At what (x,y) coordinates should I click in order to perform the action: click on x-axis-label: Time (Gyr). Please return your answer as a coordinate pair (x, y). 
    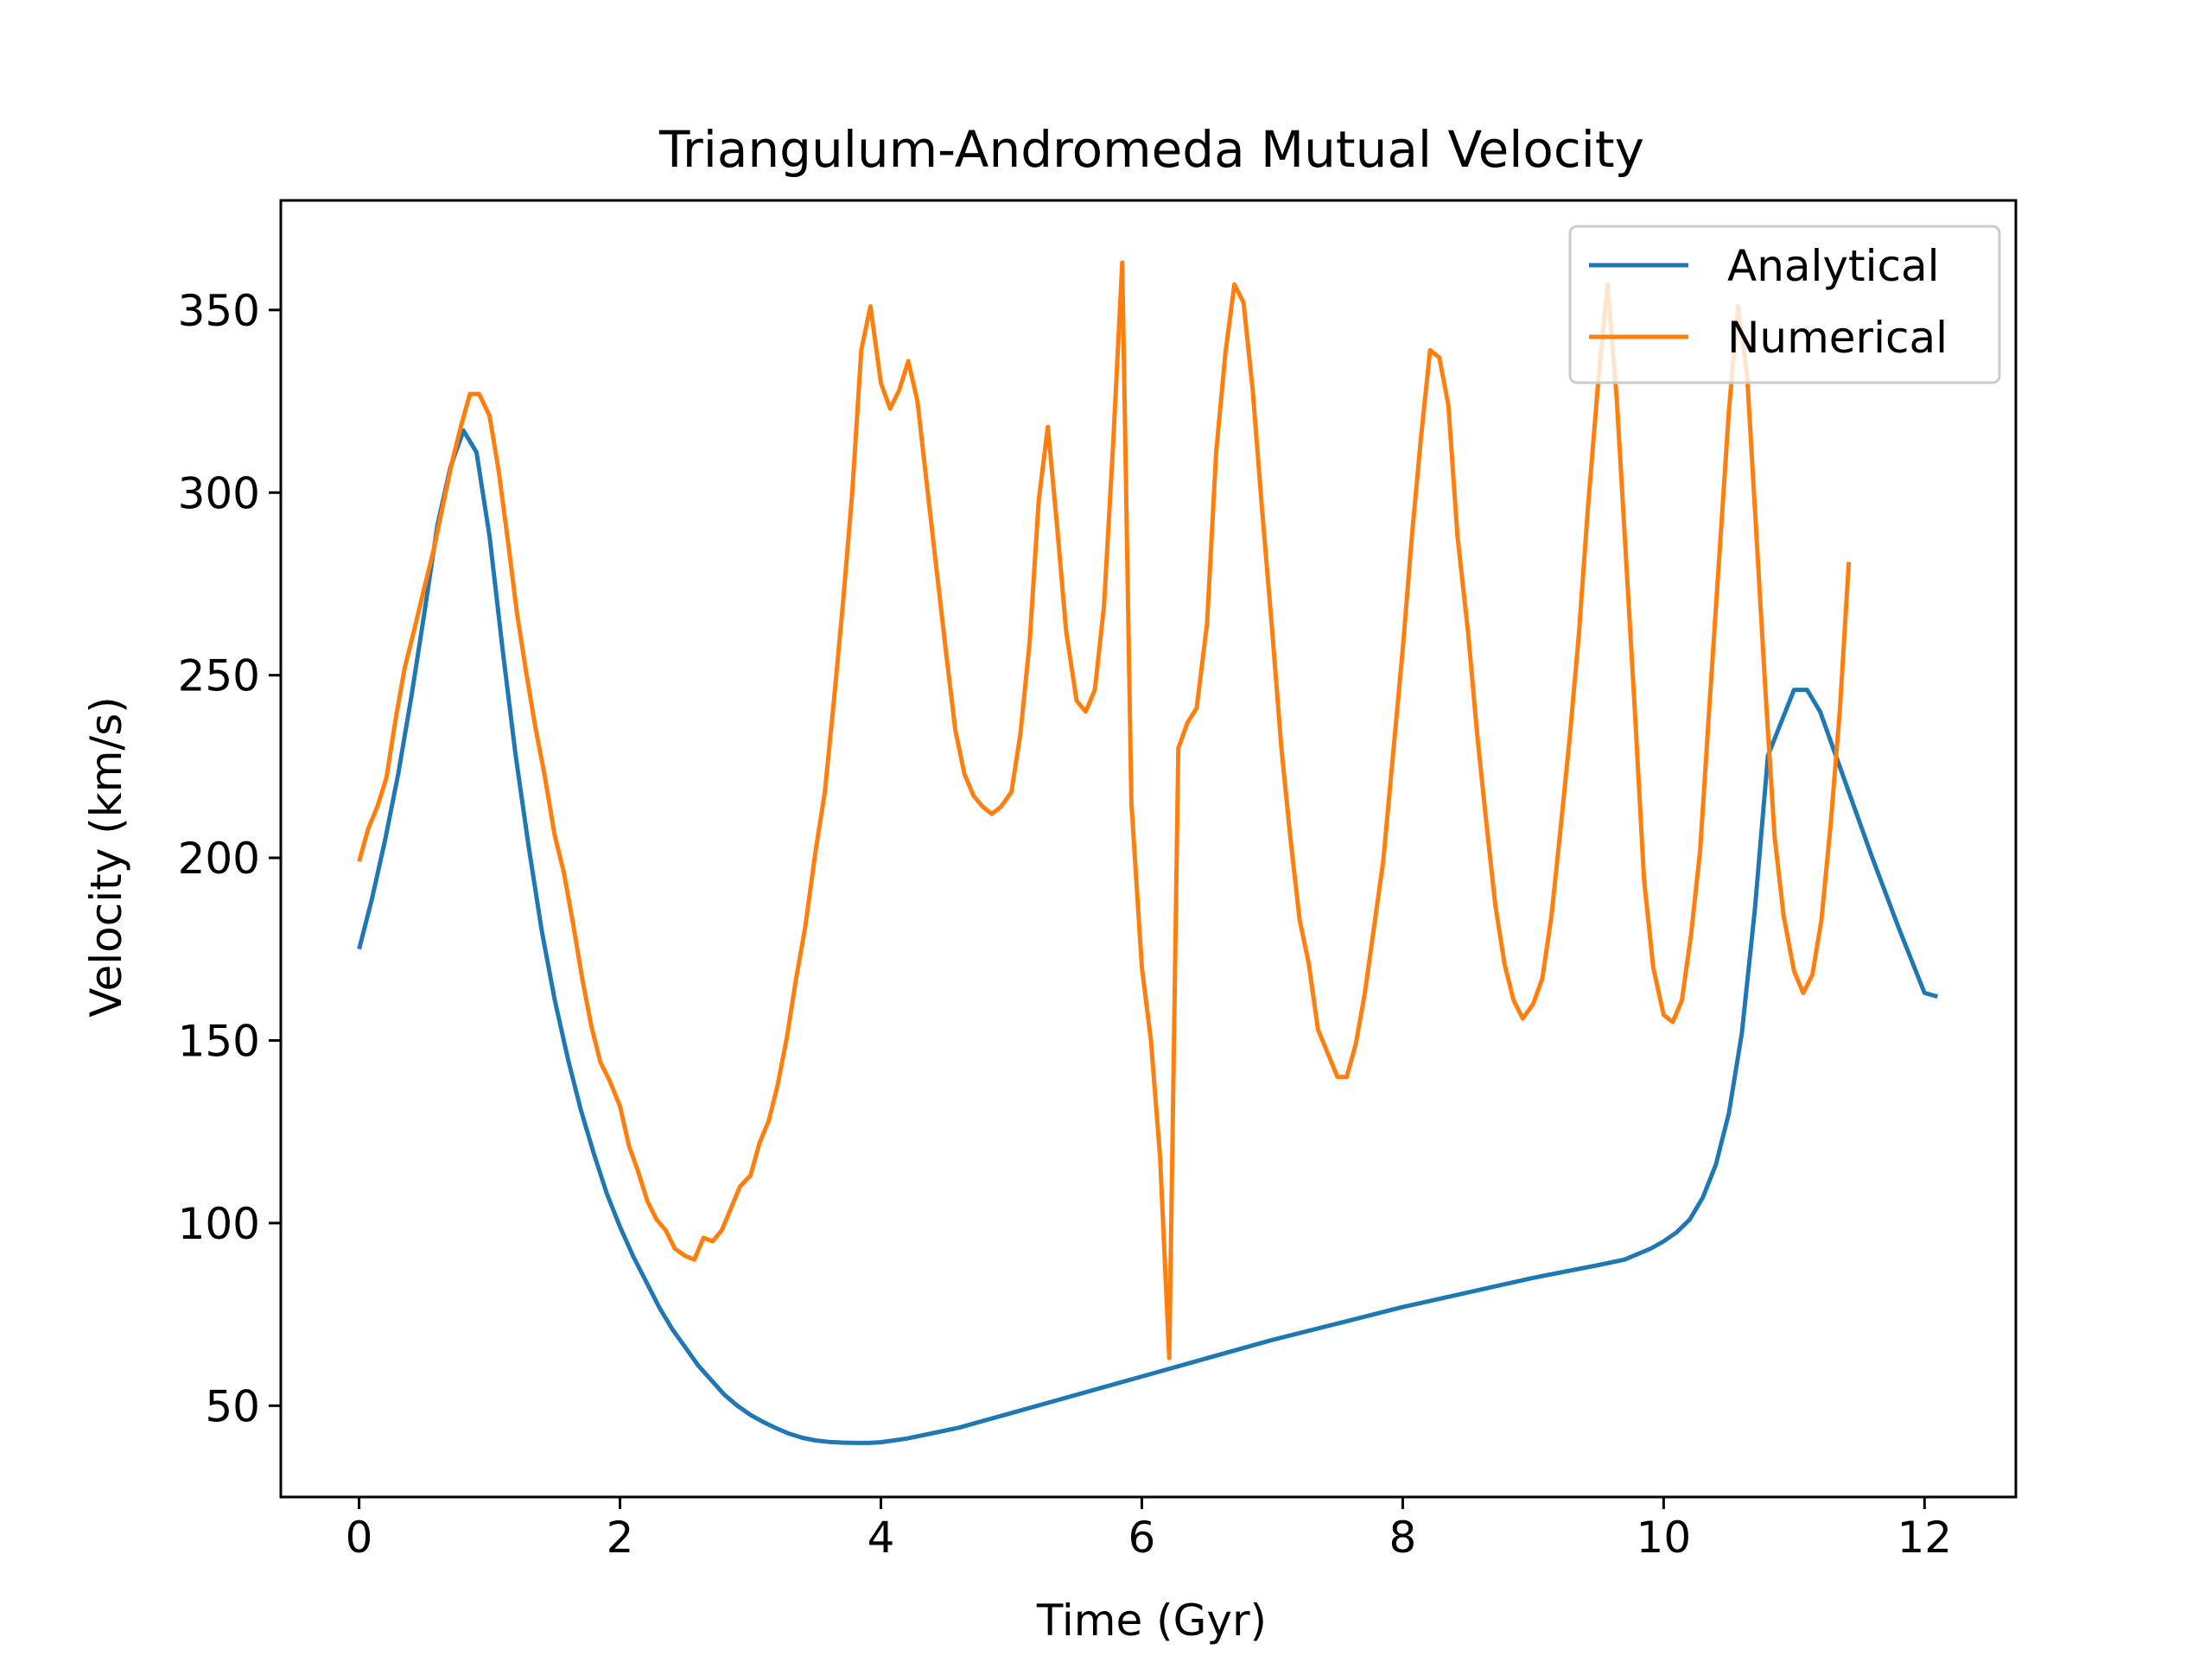
    Looking at the image, I should click on (1151, 1620).